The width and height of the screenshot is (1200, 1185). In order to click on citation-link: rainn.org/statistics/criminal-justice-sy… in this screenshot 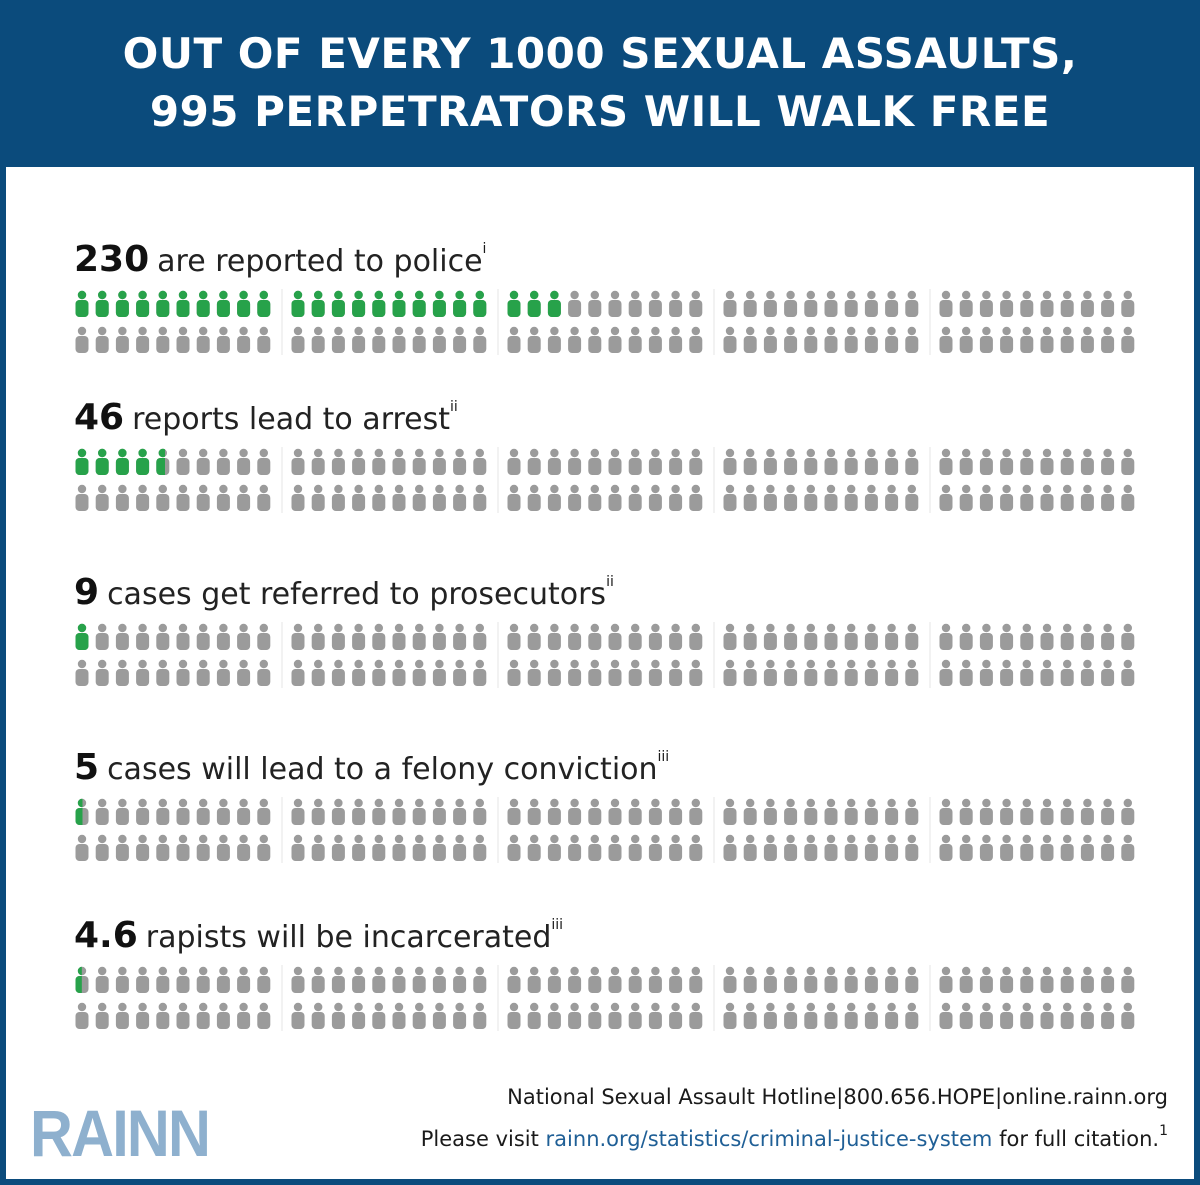, I will do `click(769, 1139)`.